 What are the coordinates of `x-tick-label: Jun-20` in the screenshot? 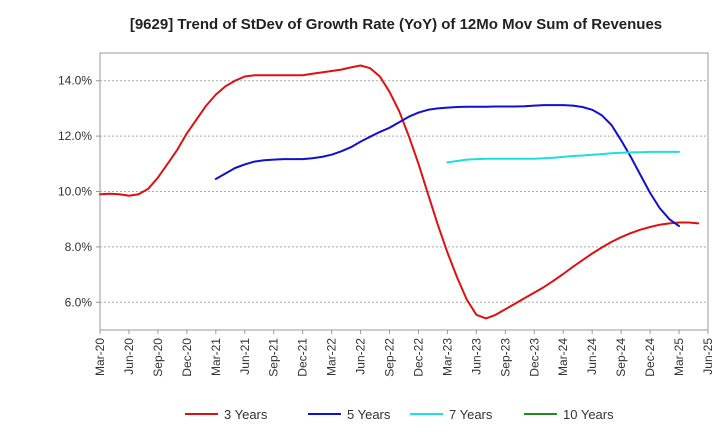 It's located at (129, 356).